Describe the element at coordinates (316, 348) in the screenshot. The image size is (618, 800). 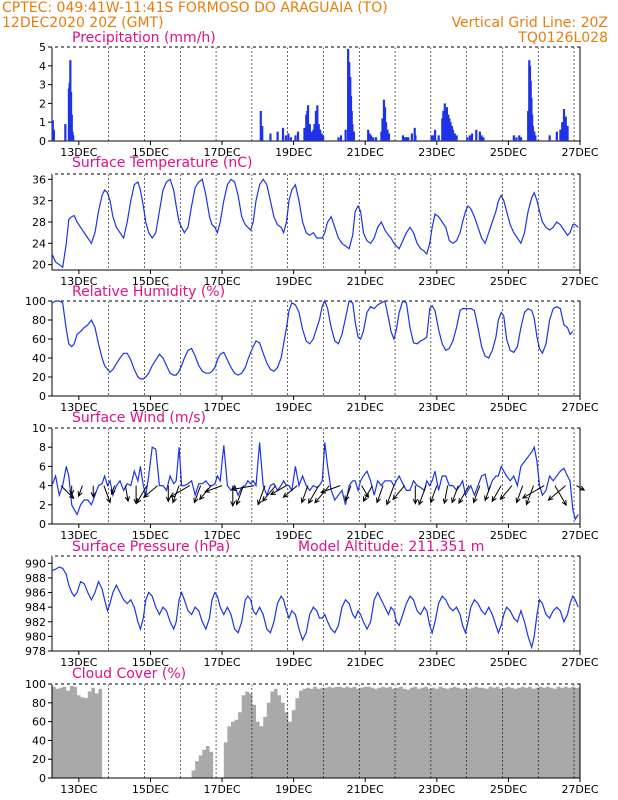
I see `humidity-frame` at that location.